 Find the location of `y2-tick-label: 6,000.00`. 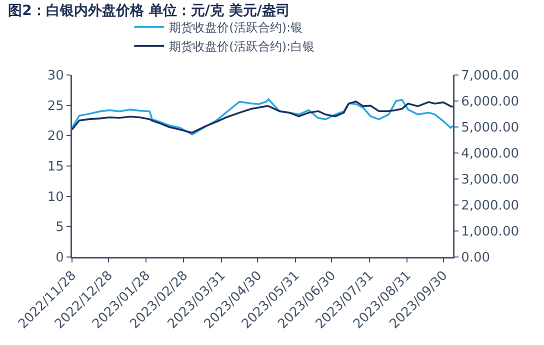

y2-tick-label: 6,000.00 is located at coordinates (490, 102).